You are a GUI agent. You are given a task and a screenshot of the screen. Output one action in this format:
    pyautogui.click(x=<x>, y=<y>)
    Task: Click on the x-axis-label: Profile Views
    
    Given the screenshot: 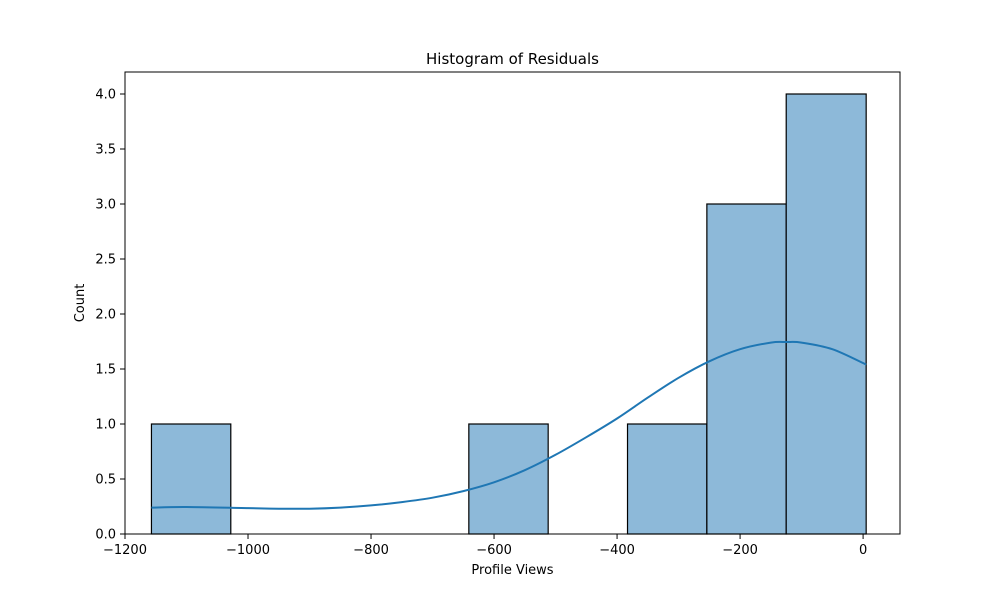 What is the action you would take?
    pyautogui.click(x=512, y=570)
    